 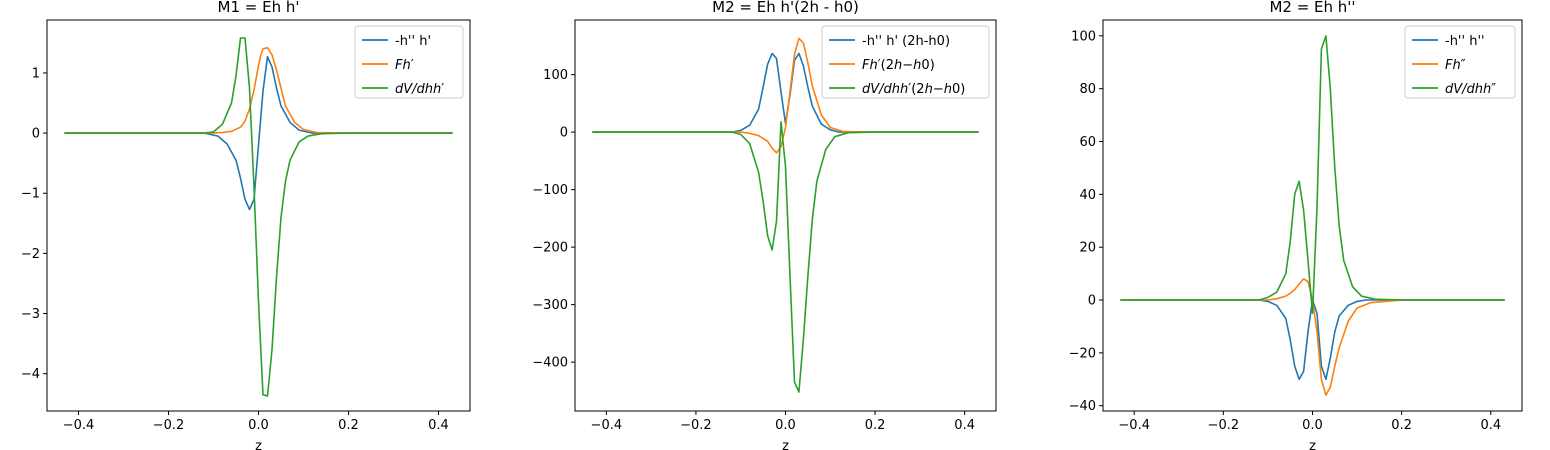 I want to click on y-tick-label: 60, so click(x=1087, y=142).